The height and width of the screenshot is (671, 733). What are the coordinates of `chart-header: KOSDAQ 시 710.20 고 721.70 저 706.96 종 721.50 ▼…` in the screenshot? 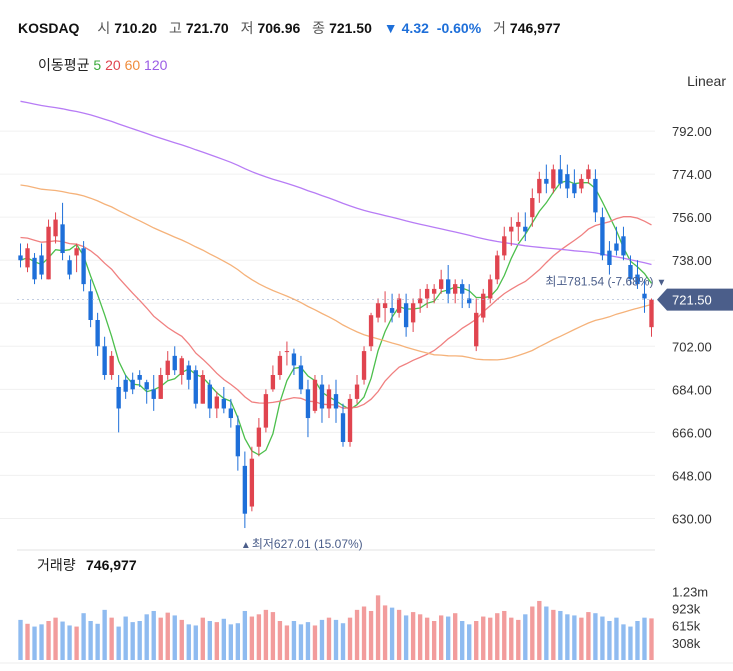 It's located at (366, 47).